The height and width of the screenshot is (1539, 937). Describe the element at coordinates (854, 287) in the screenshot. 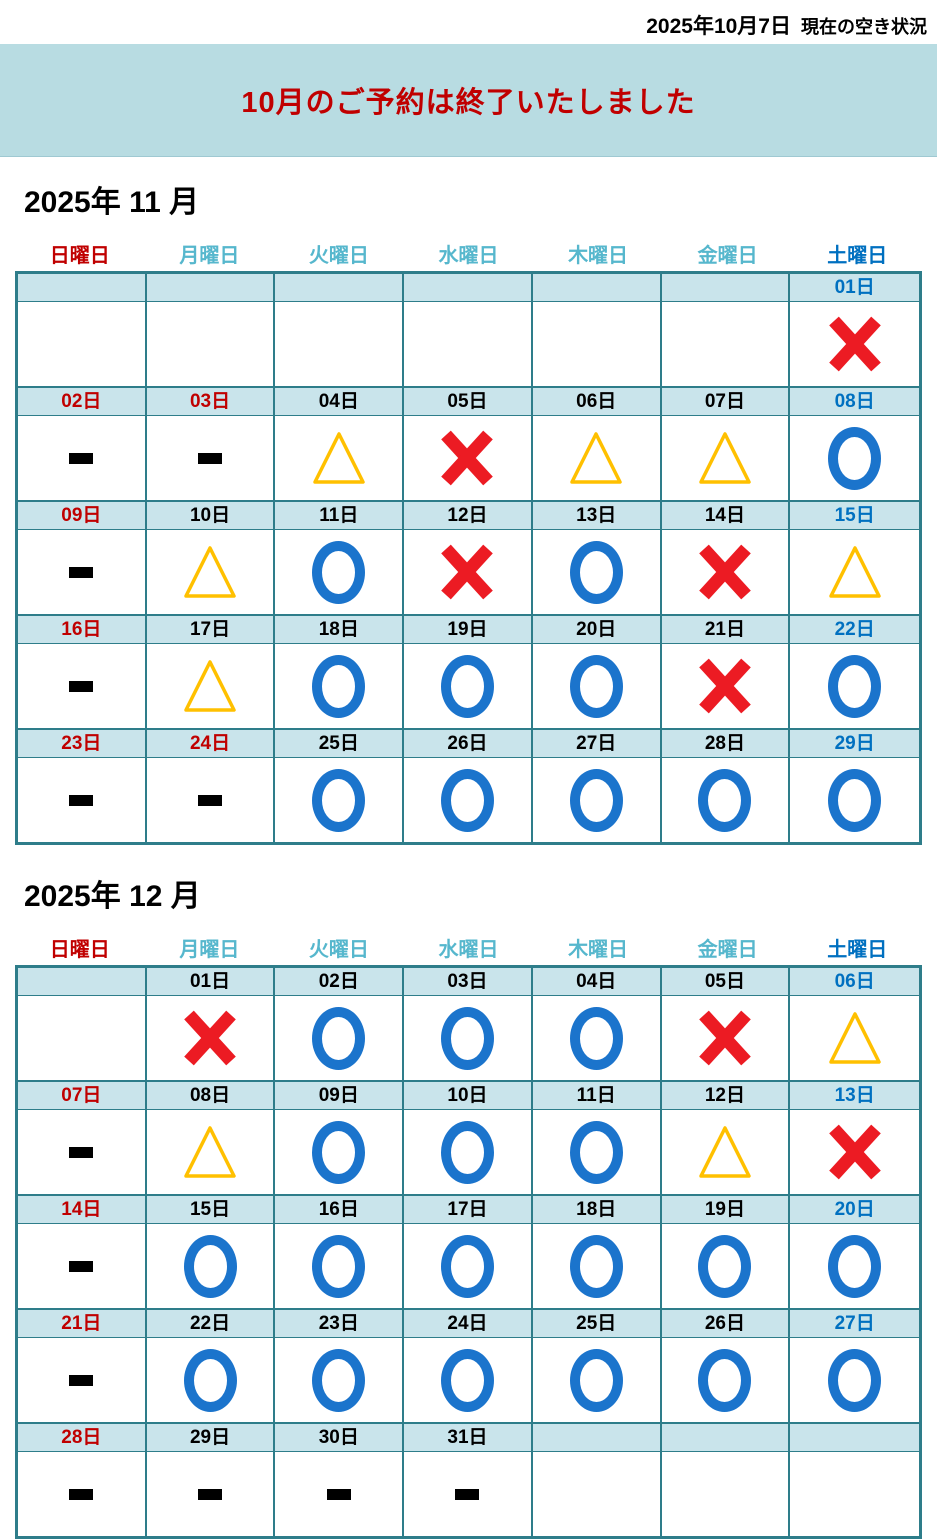

I see `date-cell: 01日` at that location.